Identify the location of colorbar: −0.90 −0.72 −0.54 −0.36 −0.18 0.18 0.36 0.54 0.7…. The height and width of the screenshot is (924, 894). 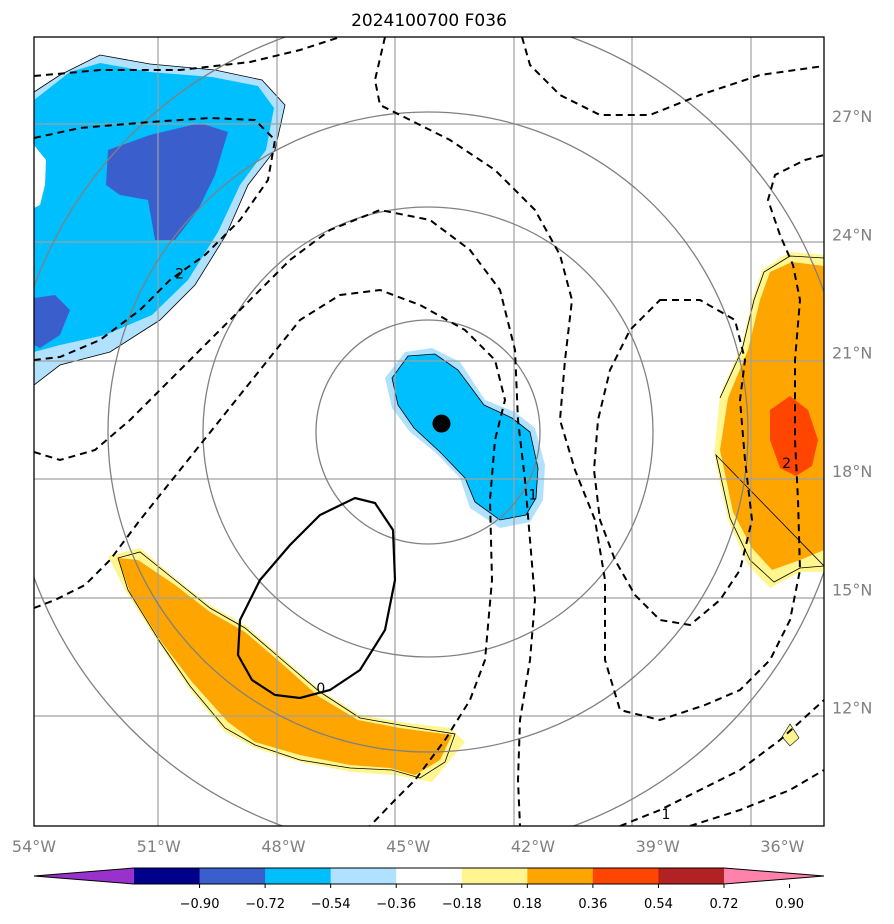
(429, 889).